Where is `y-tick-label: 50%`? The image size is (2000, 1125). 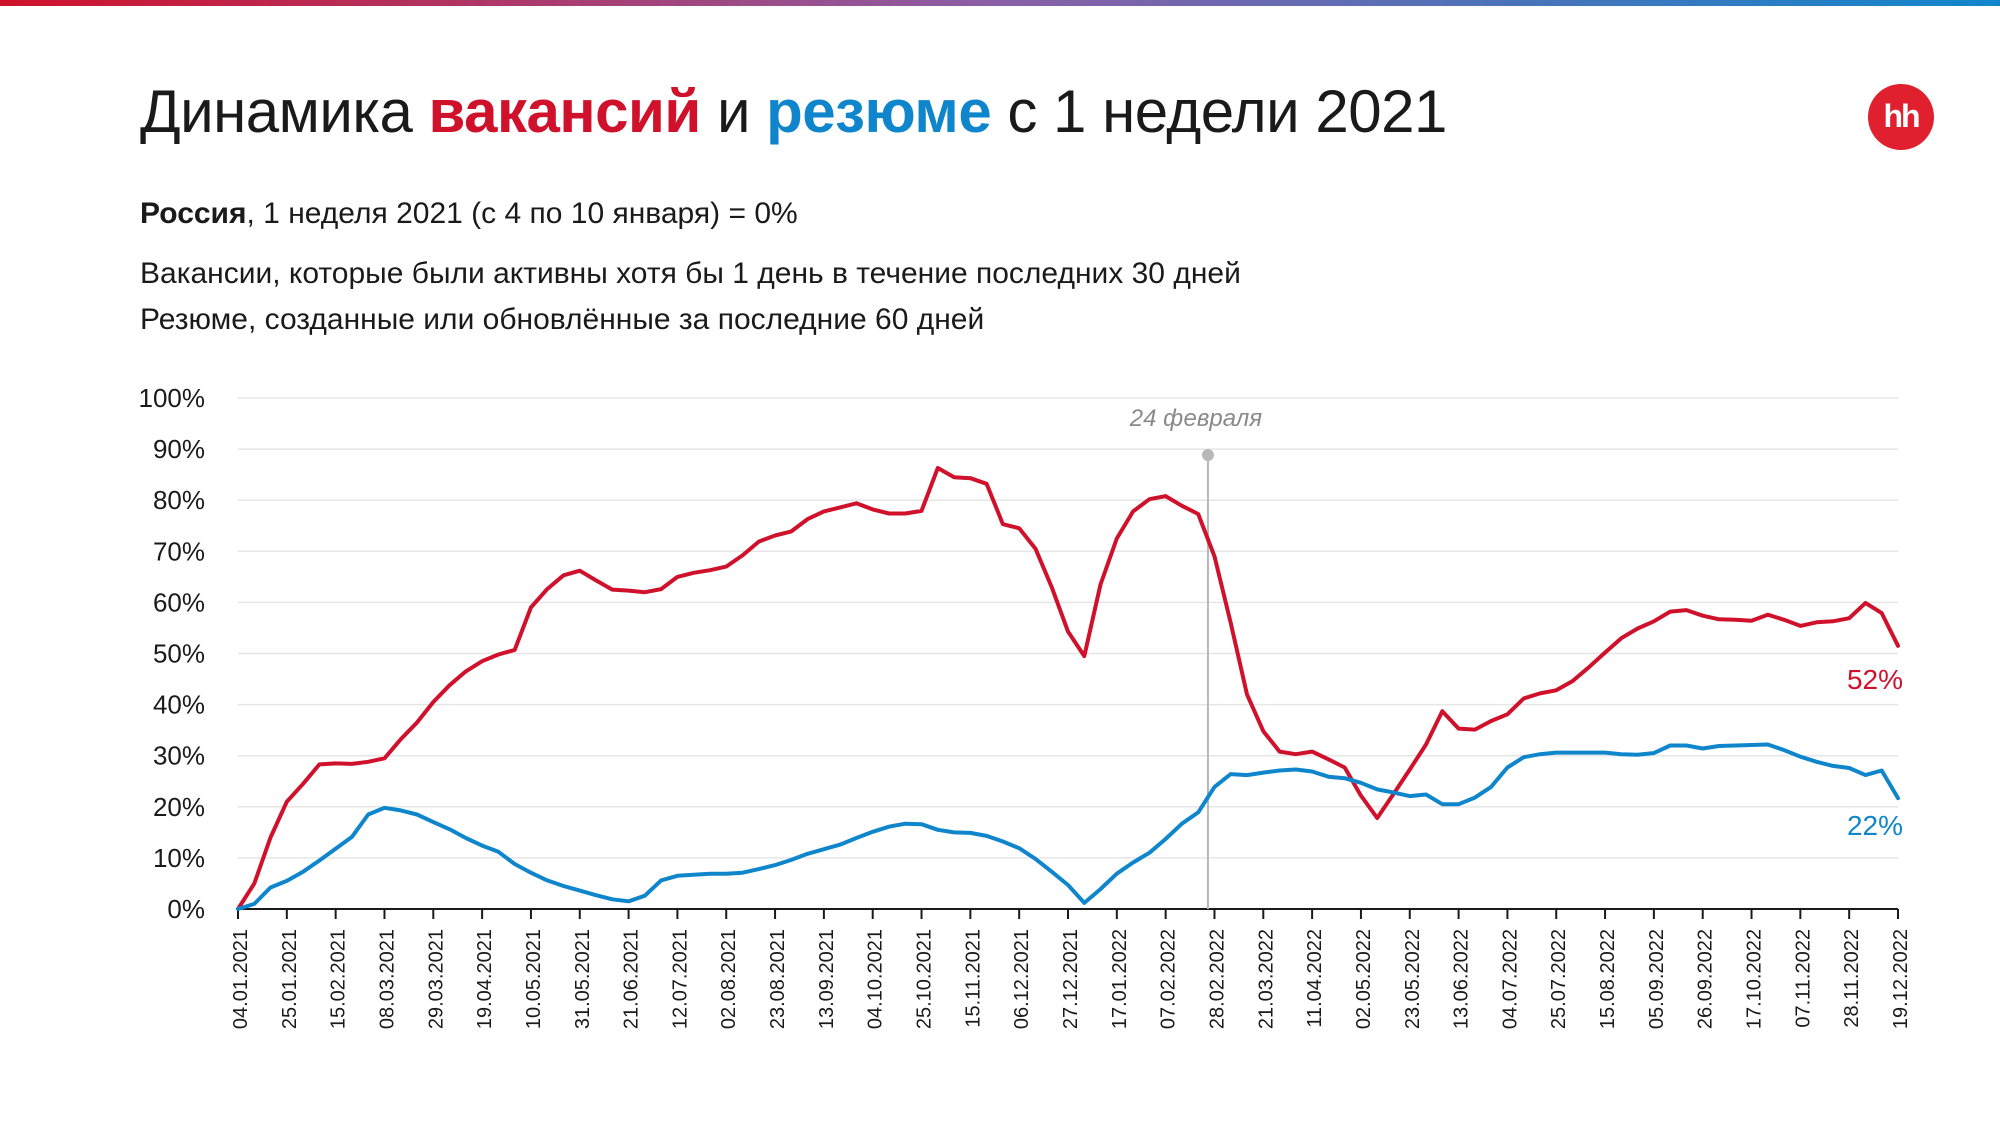
y-tick-label: 50% is located at coordinates (179, 654).